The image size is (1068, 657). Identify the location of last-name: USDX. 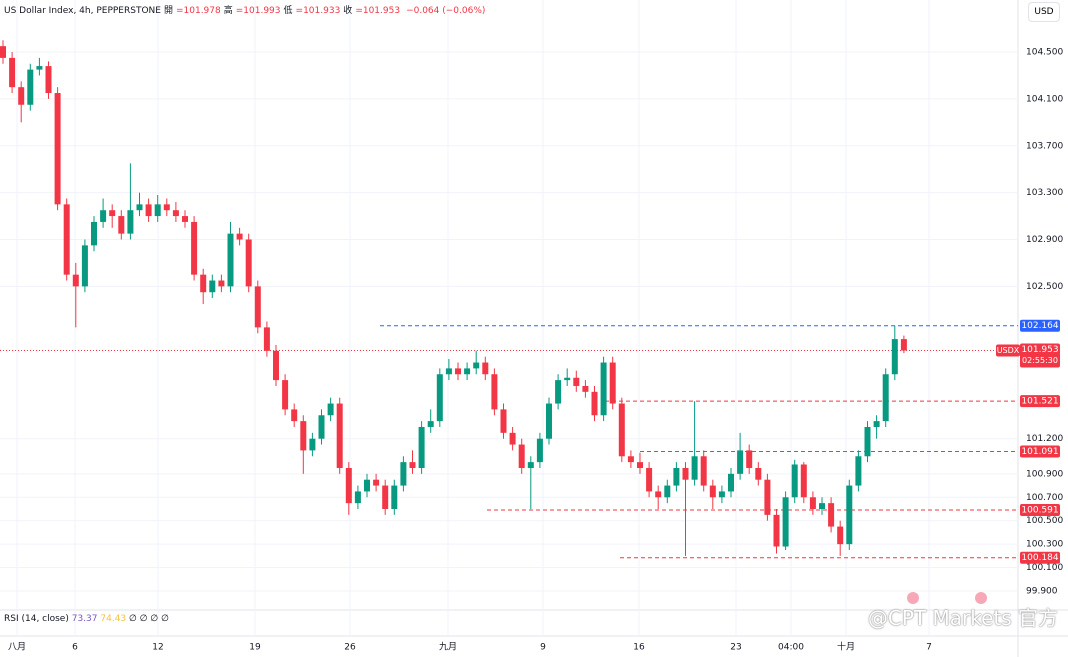
(1008, 350).